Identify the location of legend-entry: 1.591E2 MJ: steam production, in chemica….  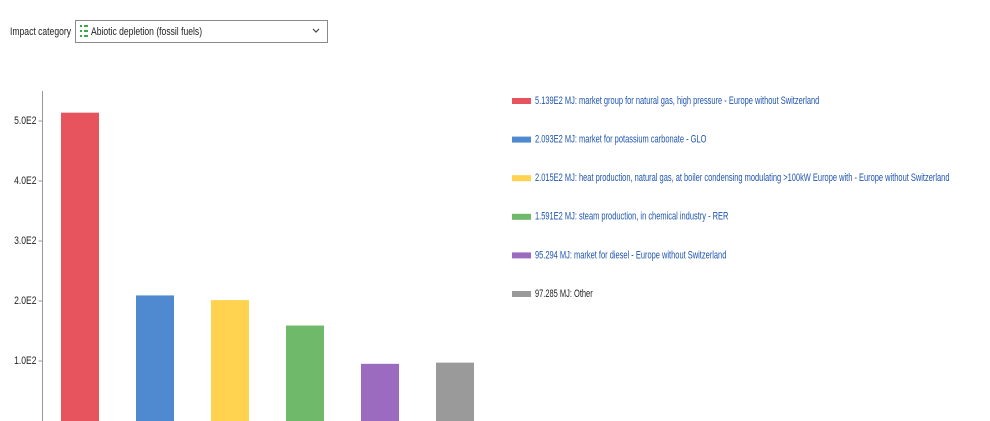
(632, 215).